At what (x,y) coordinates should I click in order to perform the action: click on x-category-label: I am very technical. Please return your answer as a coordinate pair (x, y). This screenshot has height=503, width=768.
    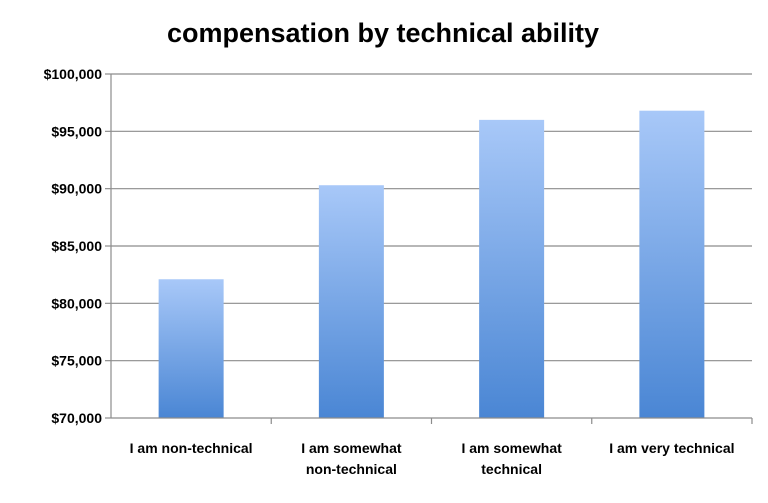
    Looking at the image, I should click on (671, 448).